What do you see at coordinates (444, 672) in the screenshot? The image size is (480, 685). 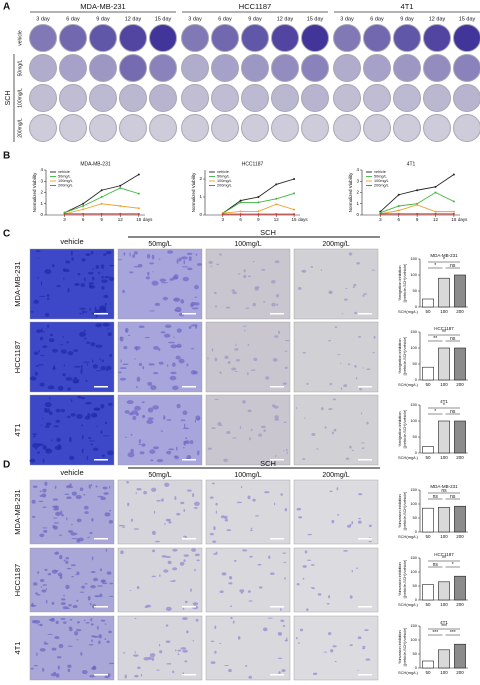 I see `x-tick-label: 100` at bounding box center [444, 672].